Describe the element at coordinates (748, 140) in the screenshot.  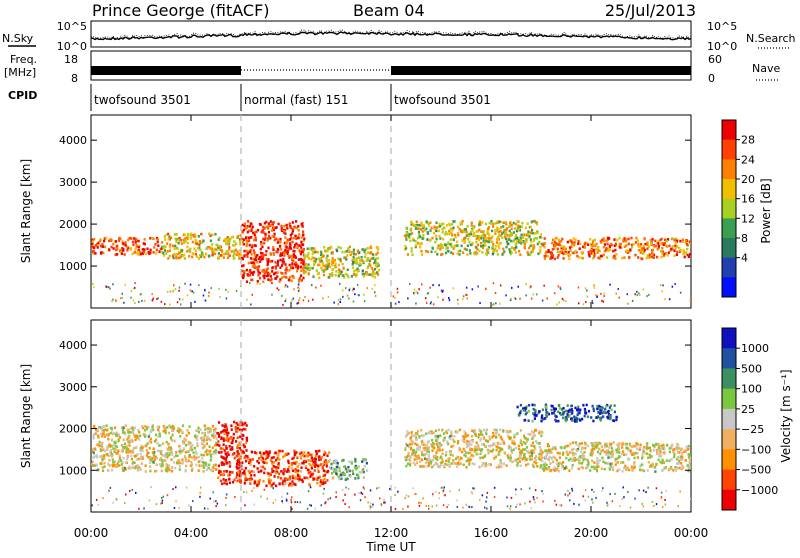
I see `colorbar-tick-label: 28` at that location.